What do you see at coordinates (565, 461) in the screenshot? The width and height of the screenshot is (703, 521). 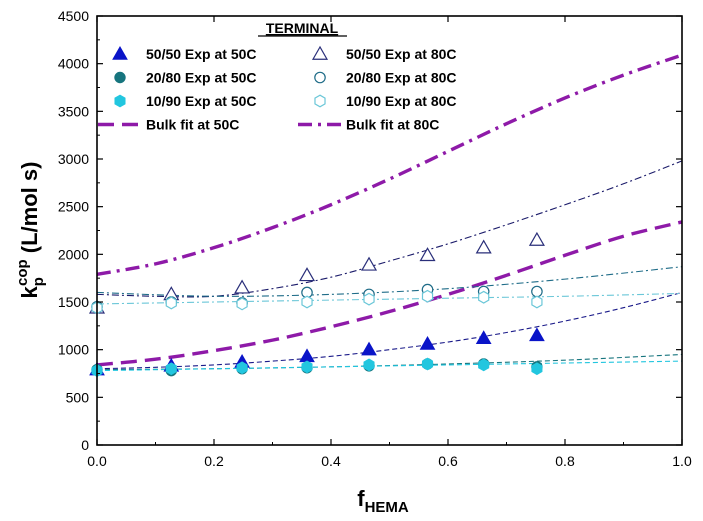 I see `x-tick-label: 0.8` at bounding box center [565, 461].